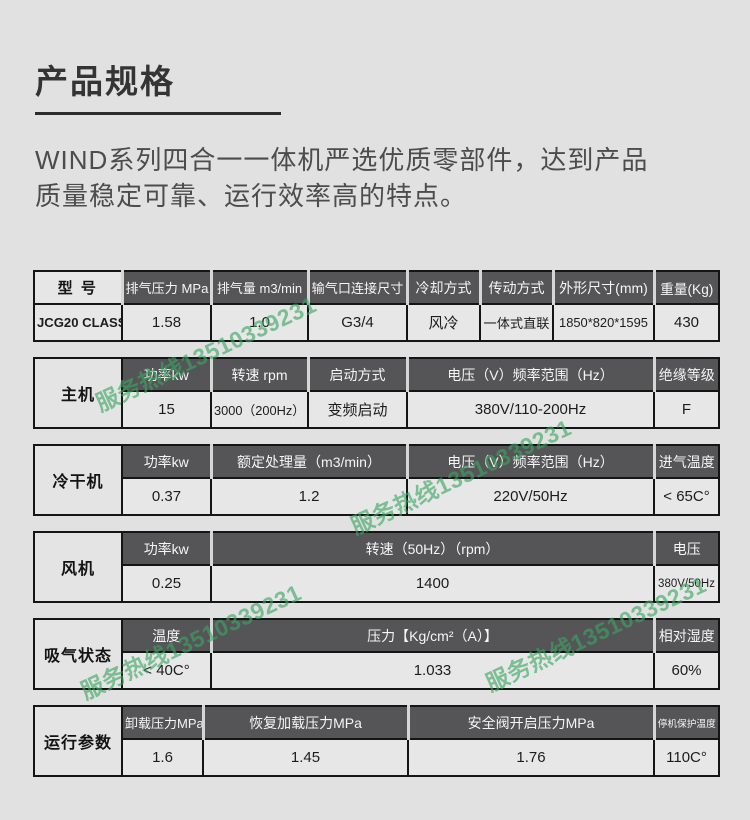  What do you see at coordinates (166, 496) in the screenshot?
I see `value-cell: 0.37` at bounding box center [166, 496].